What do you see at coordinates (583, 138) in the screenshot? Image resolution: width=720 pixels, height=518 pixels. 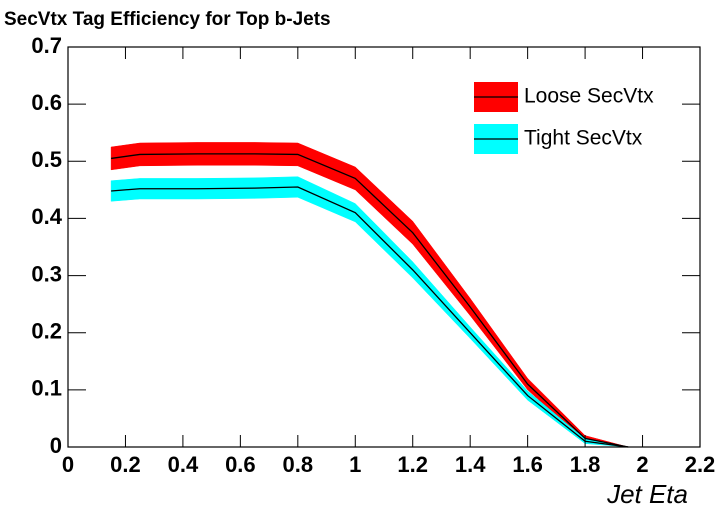 I see `legend-label: Tight SecVtx` at bounding box center [583, 138].